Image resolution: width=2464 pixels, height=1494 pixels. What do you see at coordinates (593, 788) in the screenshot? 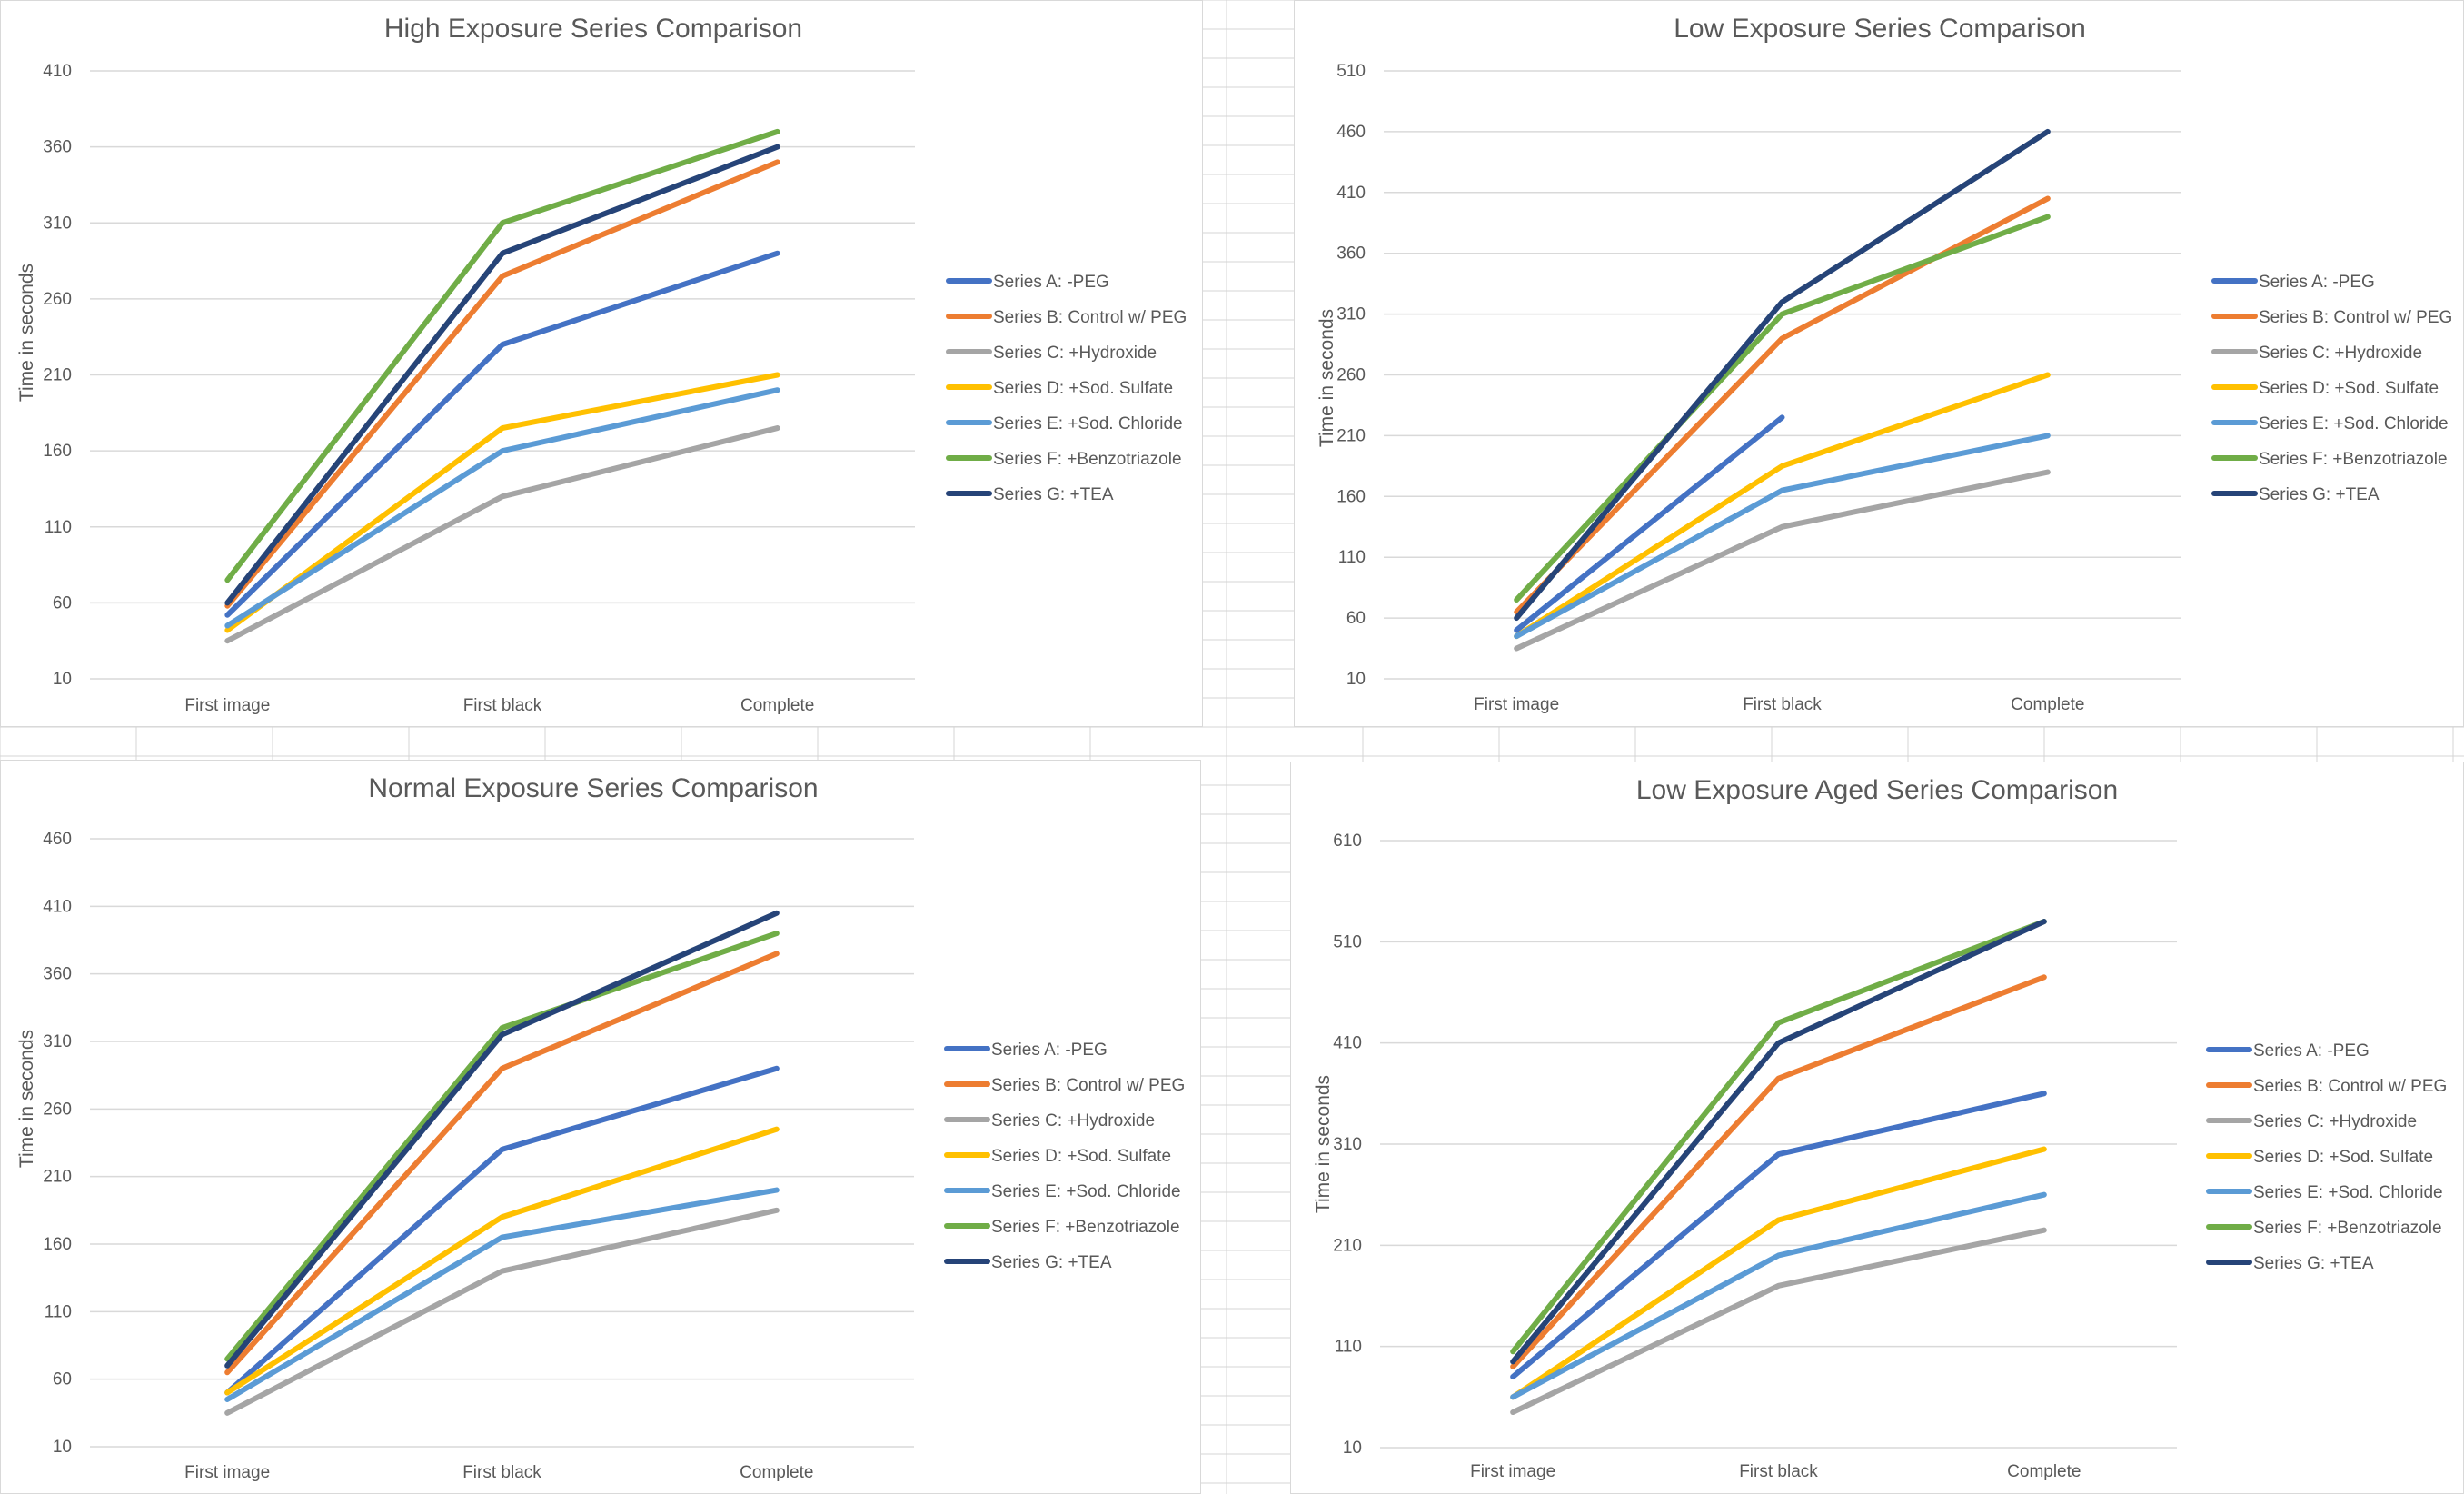
I see `chart-title: Normal Exposure Series Comparison` at bounding box center [593, 788].